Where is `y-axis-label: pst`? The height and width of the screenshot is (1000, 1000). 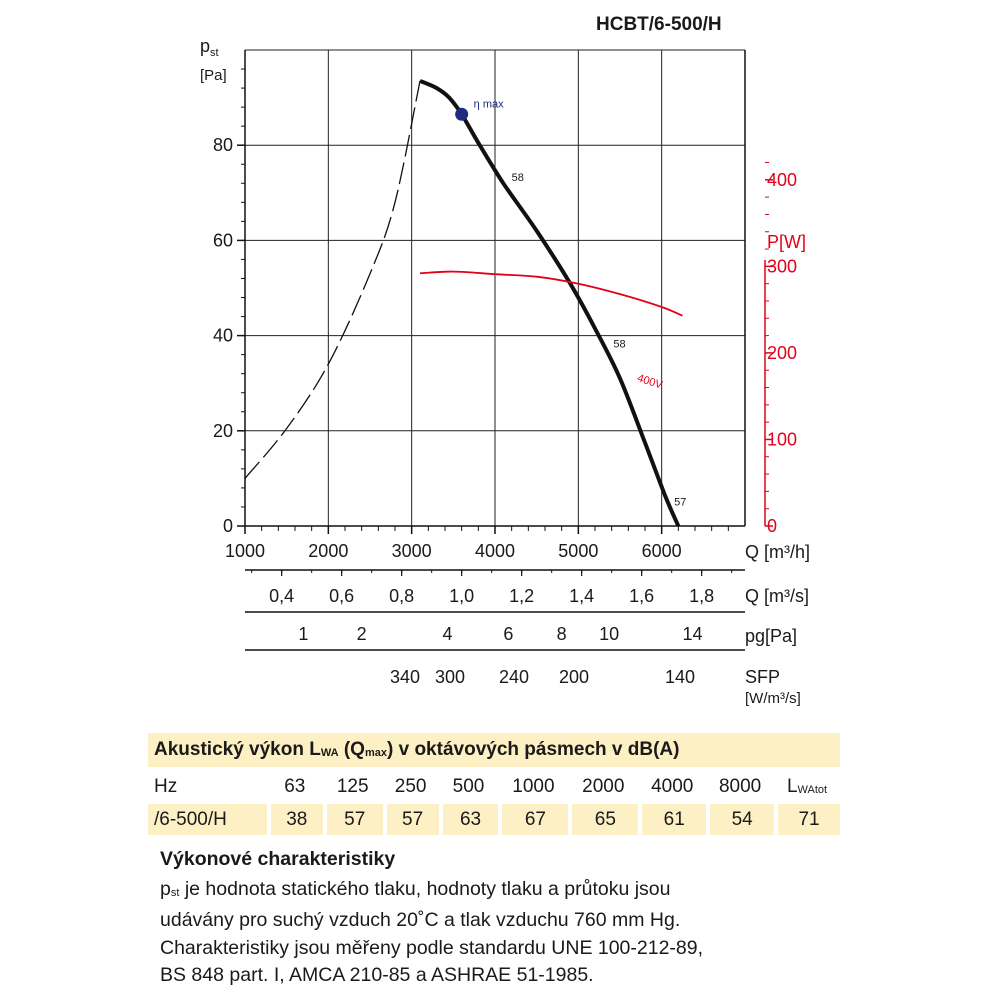
y-axis-label: pst is located at coordinates (209, 47).